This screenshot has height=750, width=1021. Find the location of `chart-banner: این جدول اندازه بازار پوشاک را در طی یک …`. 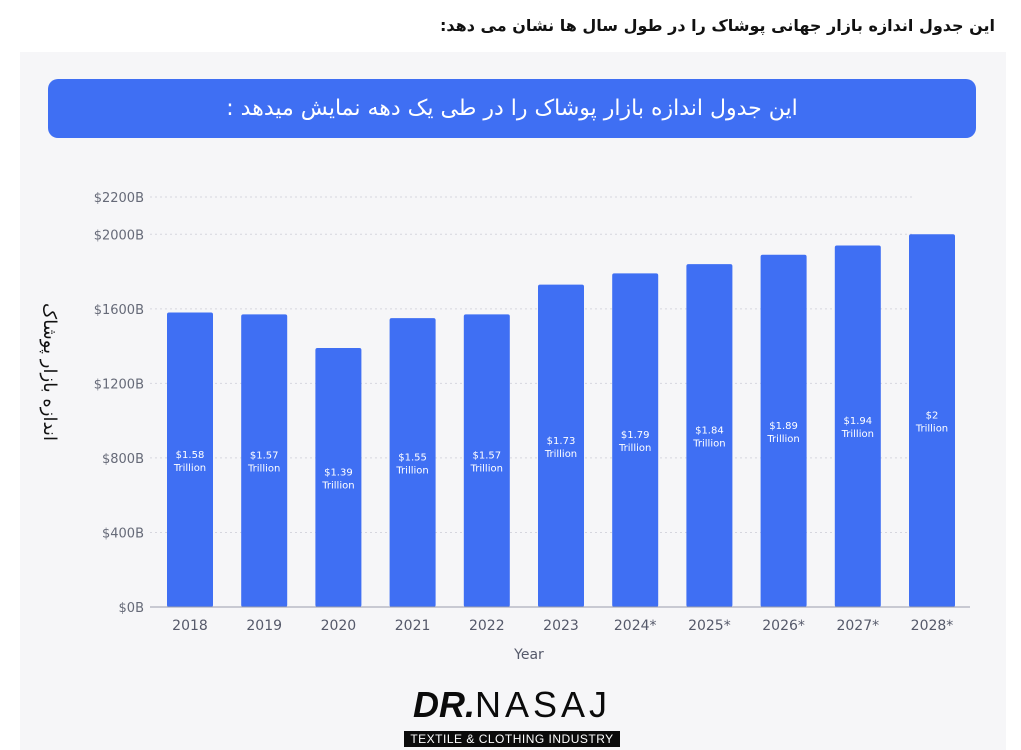

chart-banner: این جدول اندازه بازار پوشاک را در طی یک … is located at coordinates (512, 108).